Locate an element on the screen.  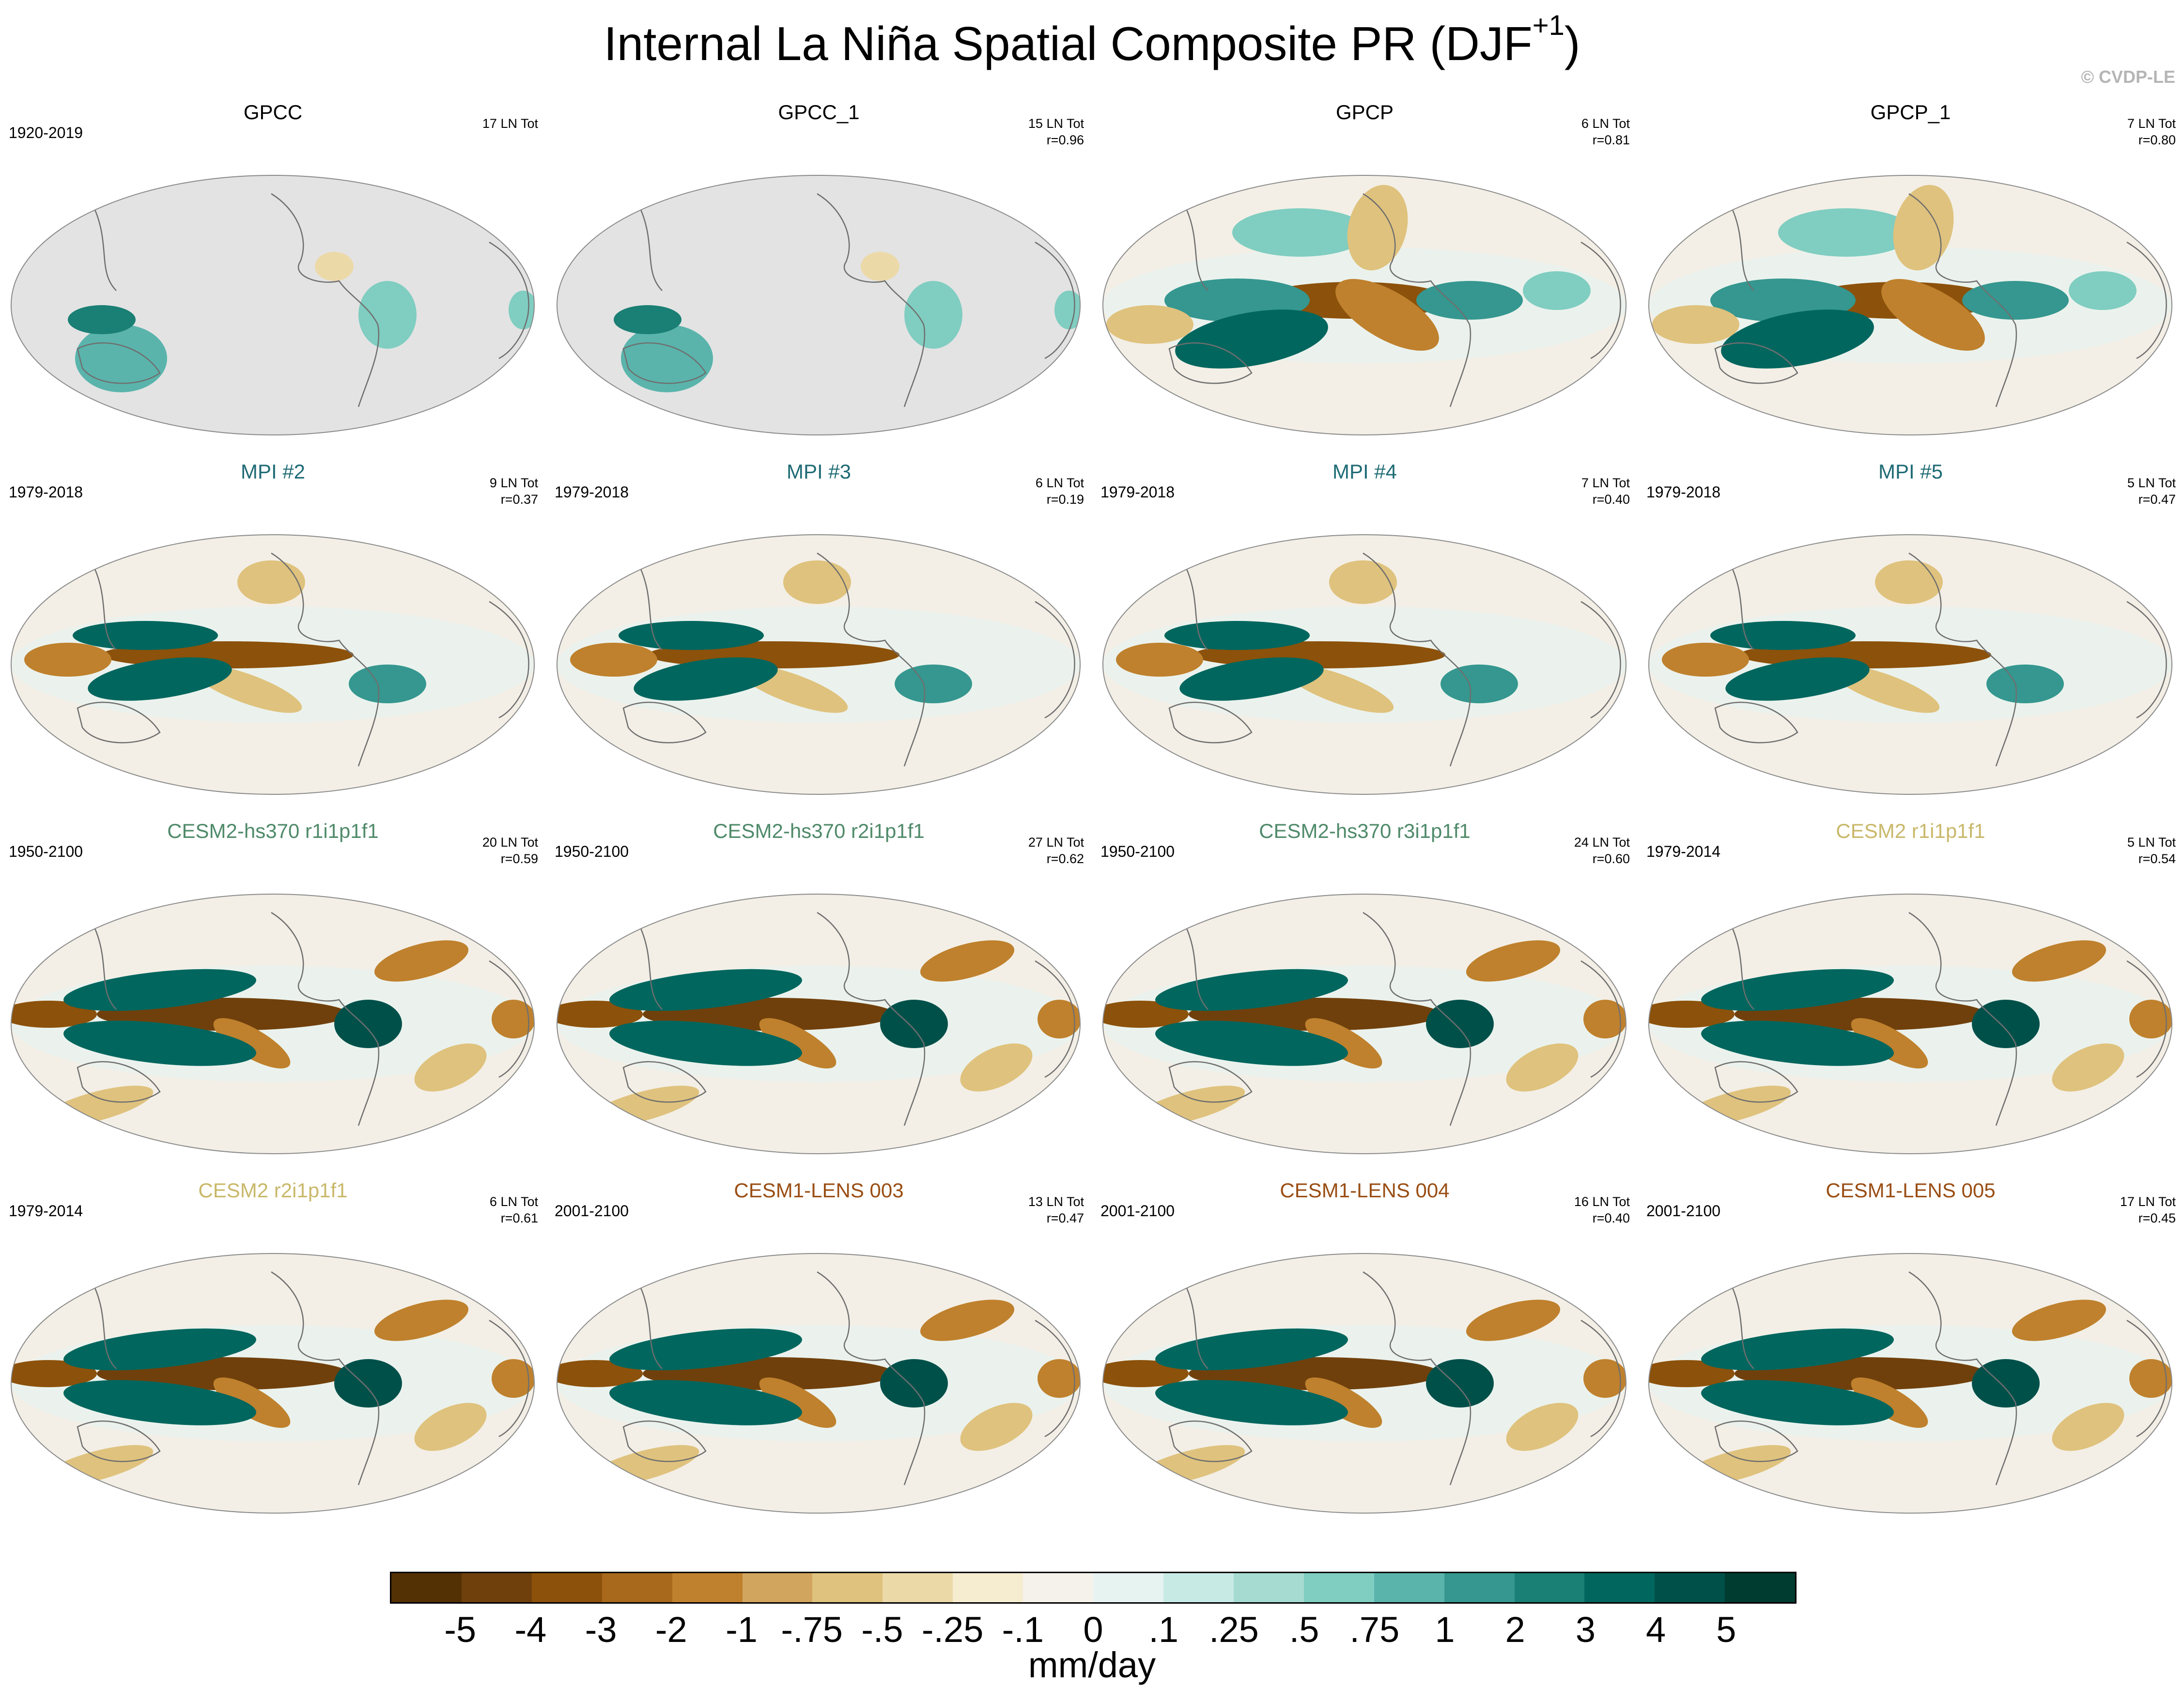
panel-stats: 16 LN Tot r=0.40 is located at coordinates (1602, 1209).